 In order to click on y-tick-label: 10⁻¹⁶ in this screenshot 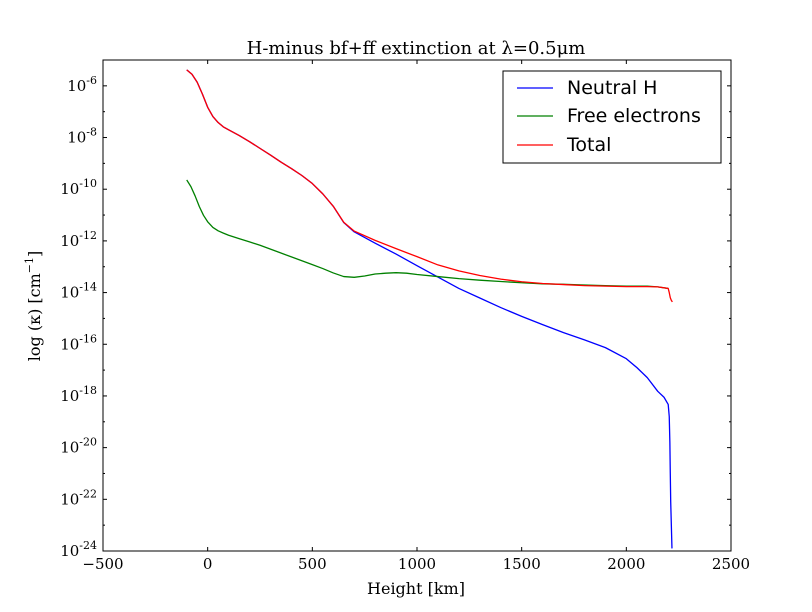, I will do `click(78, 342)`.